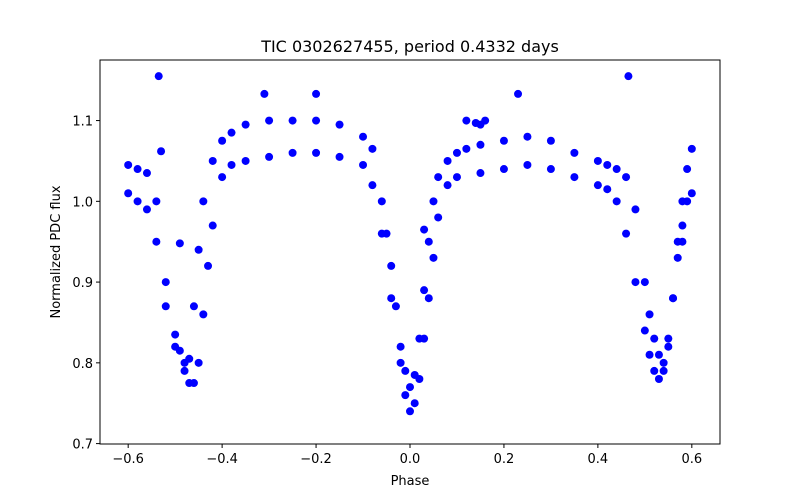 This screenshot has width=800, height=500. I want to click on x-tick-label: −0.4, so click(222, 459).